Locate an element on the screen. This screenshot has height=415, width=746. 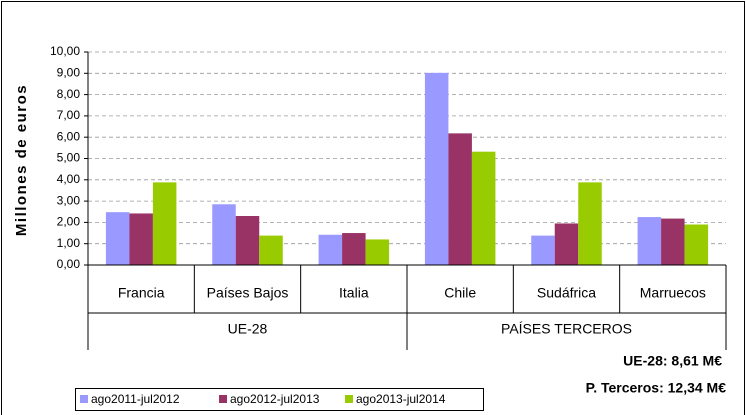
legend is located at coordinates (279, 399).